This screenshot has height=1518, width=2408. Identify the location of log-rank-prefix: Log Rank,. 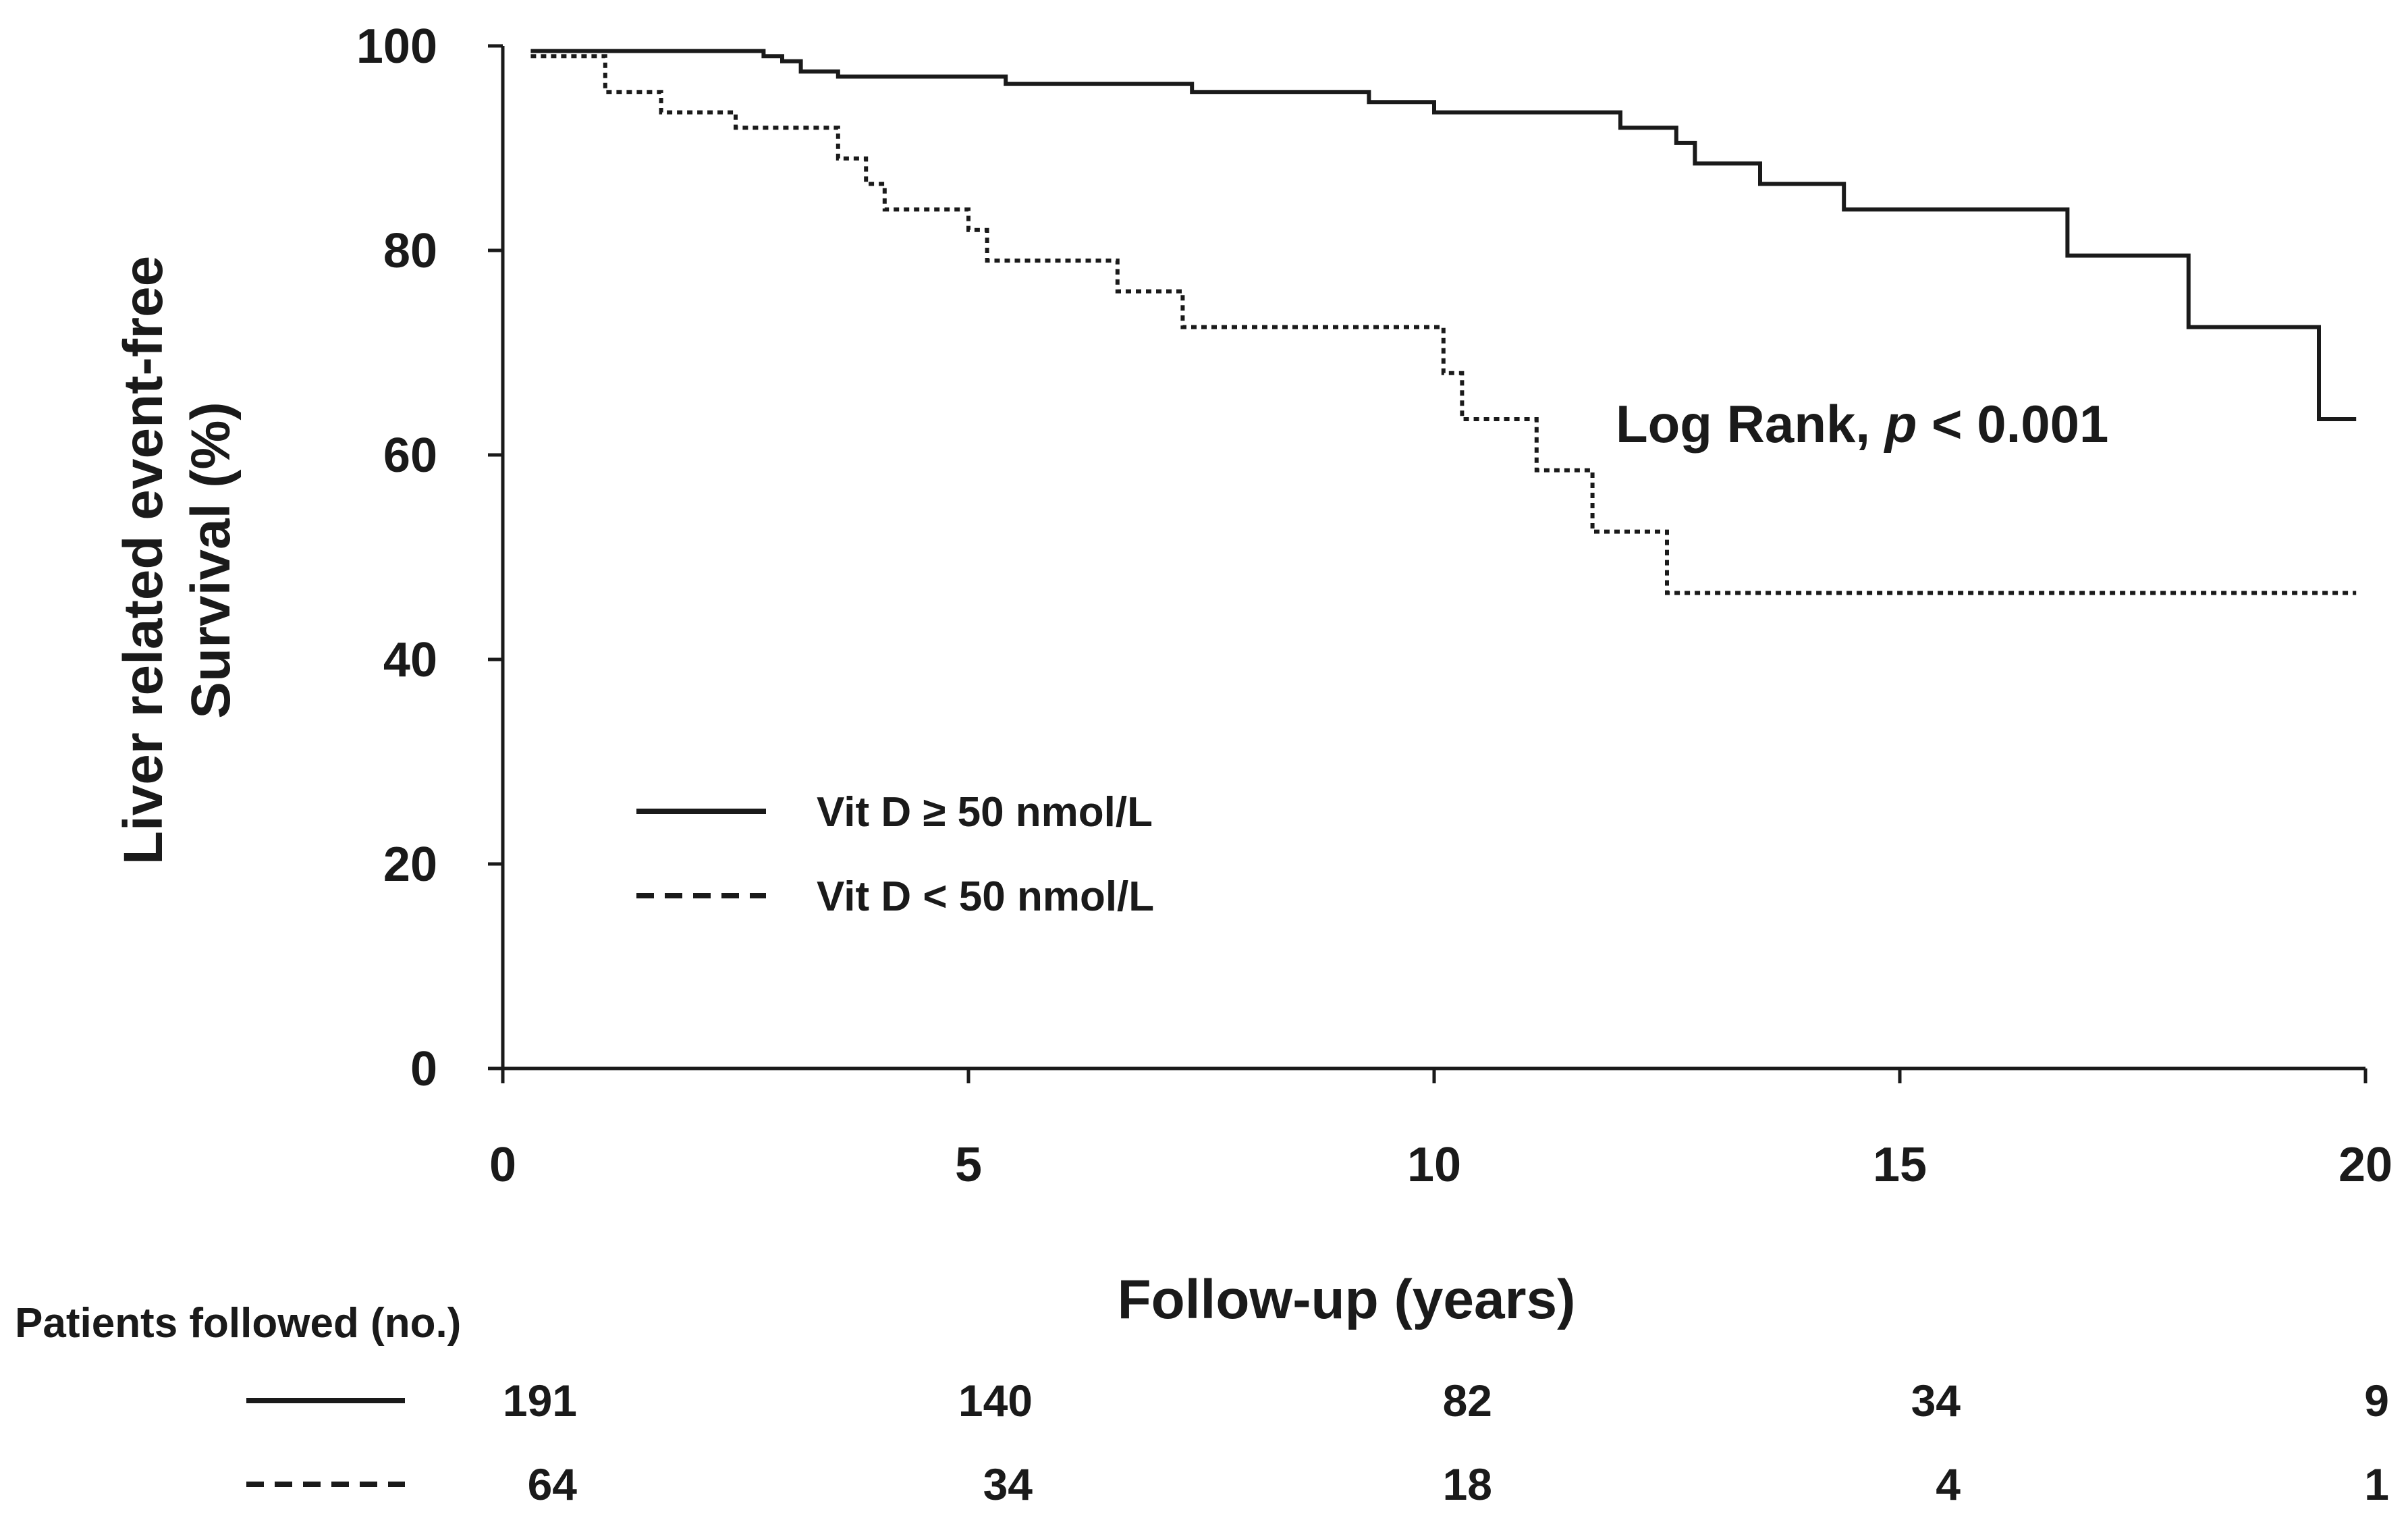
(1750, 424).